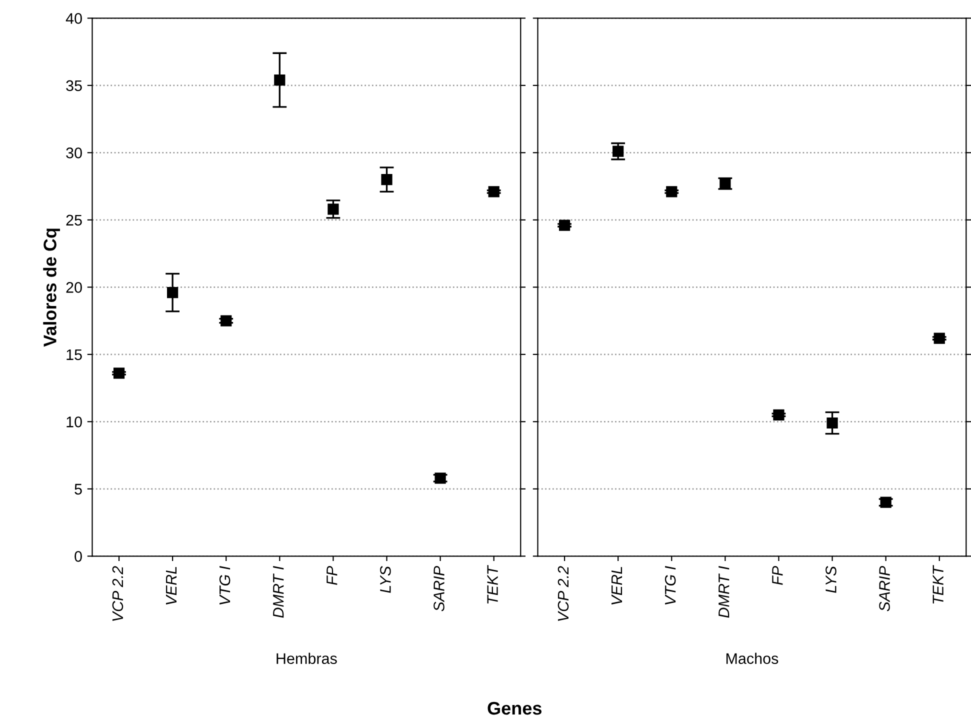 The height and width of the screenshot is (727, 971). I want to click on y-tick-label: 0, so click(78, 556).